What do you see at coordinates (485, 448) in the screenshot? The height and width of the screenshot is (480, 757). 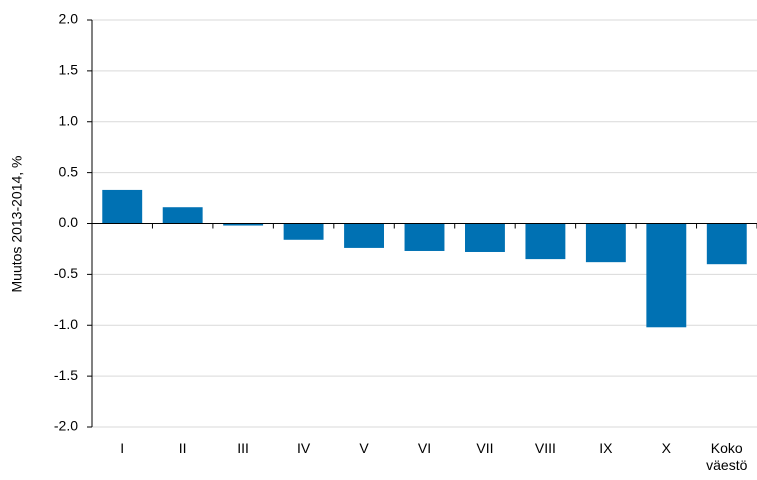 I see `x-tick-label: VII` at bounding box center [485, 448].